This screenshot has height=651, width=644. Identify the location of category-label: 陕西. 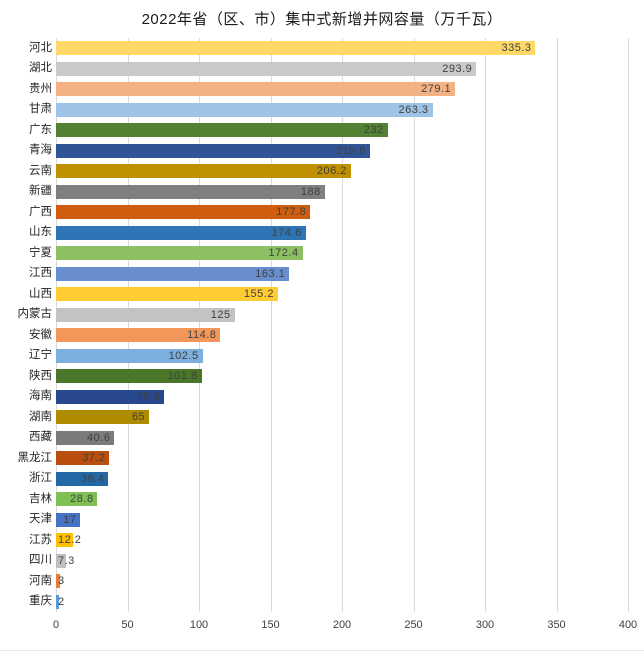
(40, 375).